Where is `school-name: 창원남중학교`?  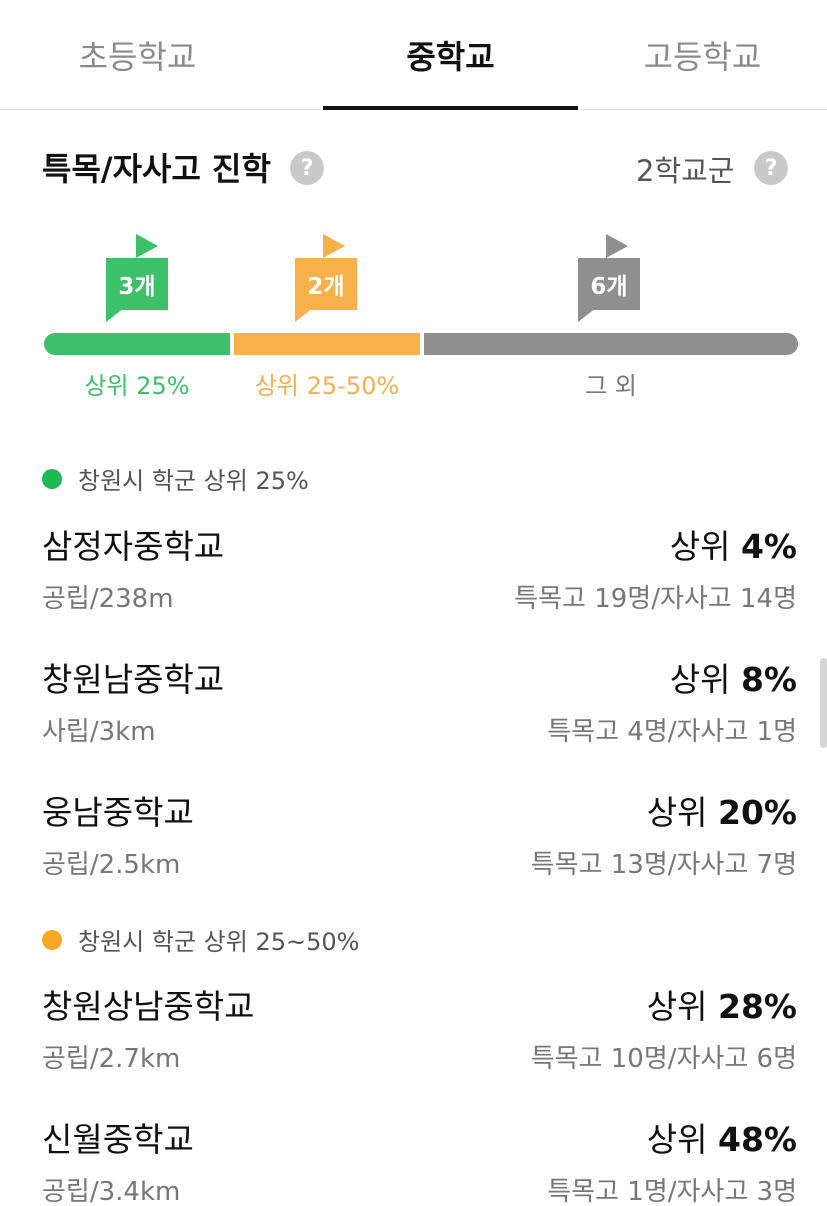
school-name: 창원남중학교 is located at coordinates (133, 679).